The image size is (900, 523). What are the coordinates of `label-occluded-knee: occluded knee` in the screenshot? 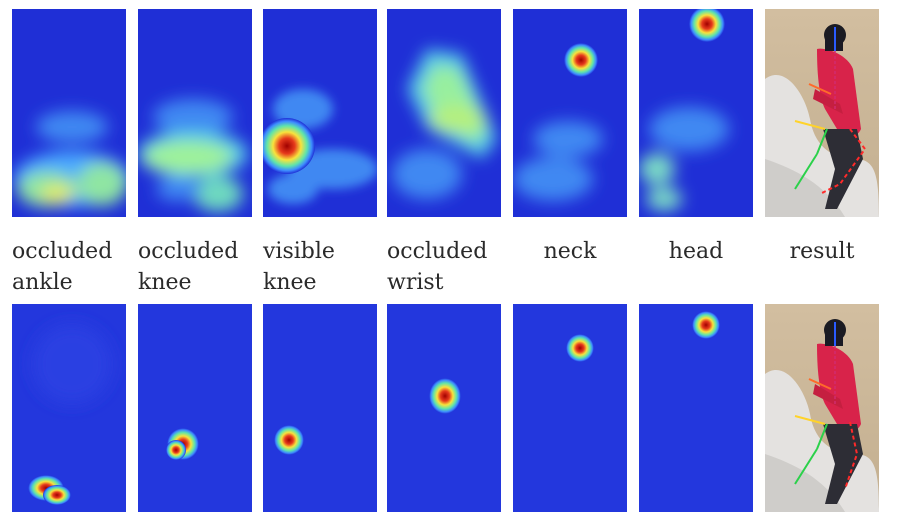 It's located at (203, 267).